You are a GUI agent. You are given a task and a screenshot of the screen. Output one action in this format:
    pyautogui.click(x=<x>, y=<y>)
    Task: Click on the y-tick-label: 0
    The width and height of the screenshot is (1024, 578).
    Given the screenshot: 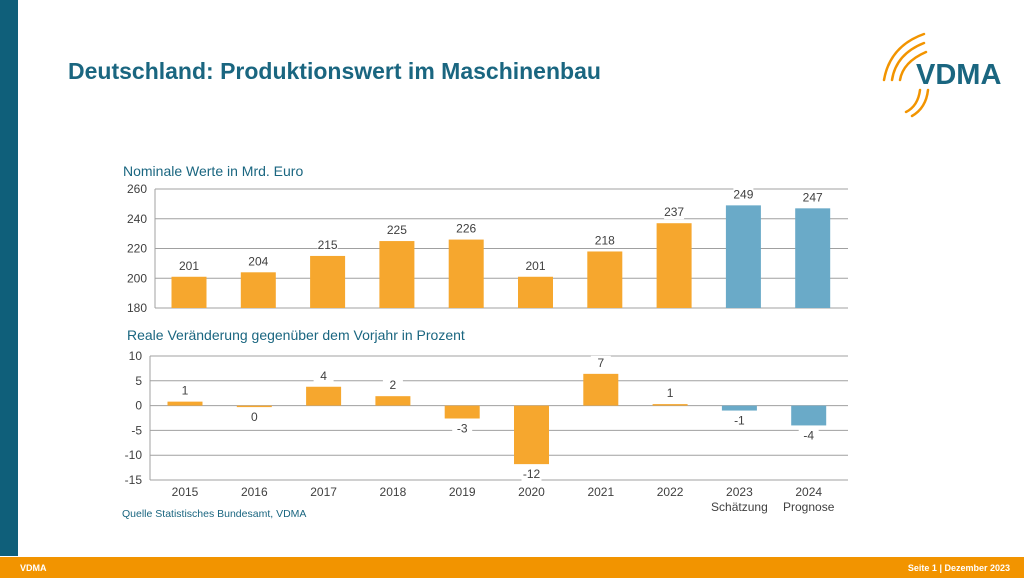 What is the action you would take?
    pyautogui.click(x=138, y=406)
    